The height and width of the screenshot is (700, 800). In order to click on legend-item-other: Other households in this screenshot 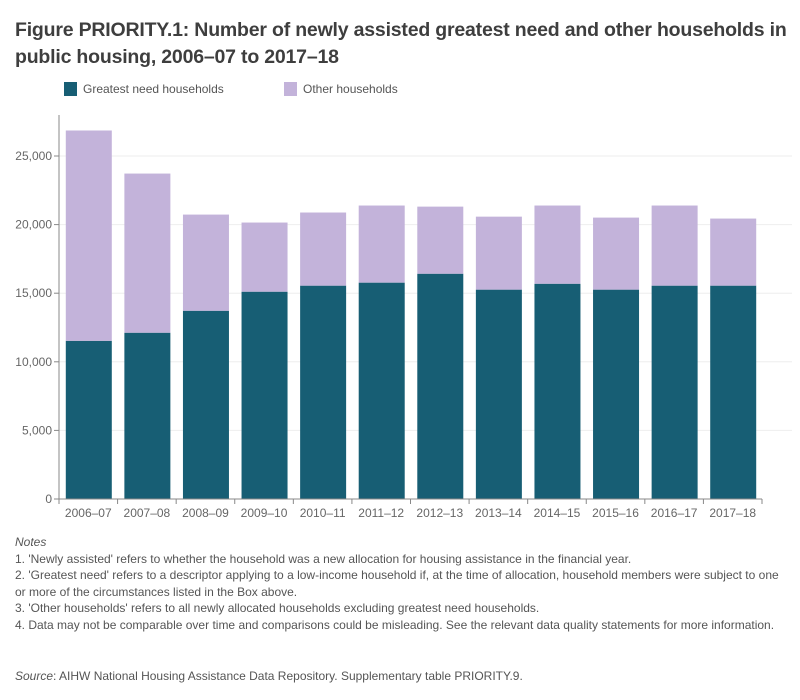, I will do `click(341, 89)`.